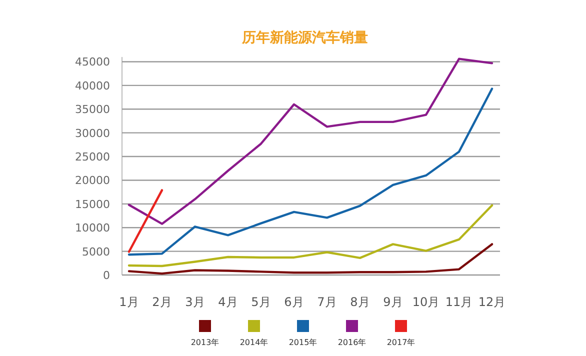 The image size is (586, 356). What do you see at coordinates (92, 109) in the screenshot?
I see `y-tick-label: 35000` at bounding box center [92, 109].